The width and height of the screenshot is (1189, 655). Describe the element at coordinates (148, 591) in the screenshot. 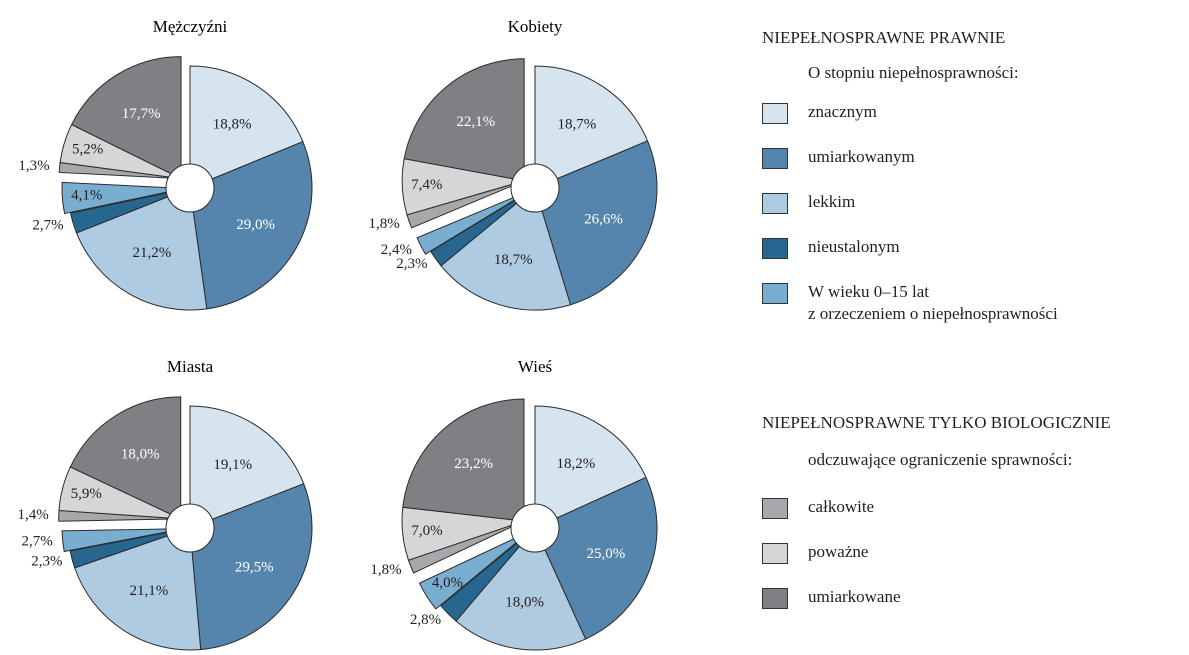

I see `data-label: 21,1%` at that location.